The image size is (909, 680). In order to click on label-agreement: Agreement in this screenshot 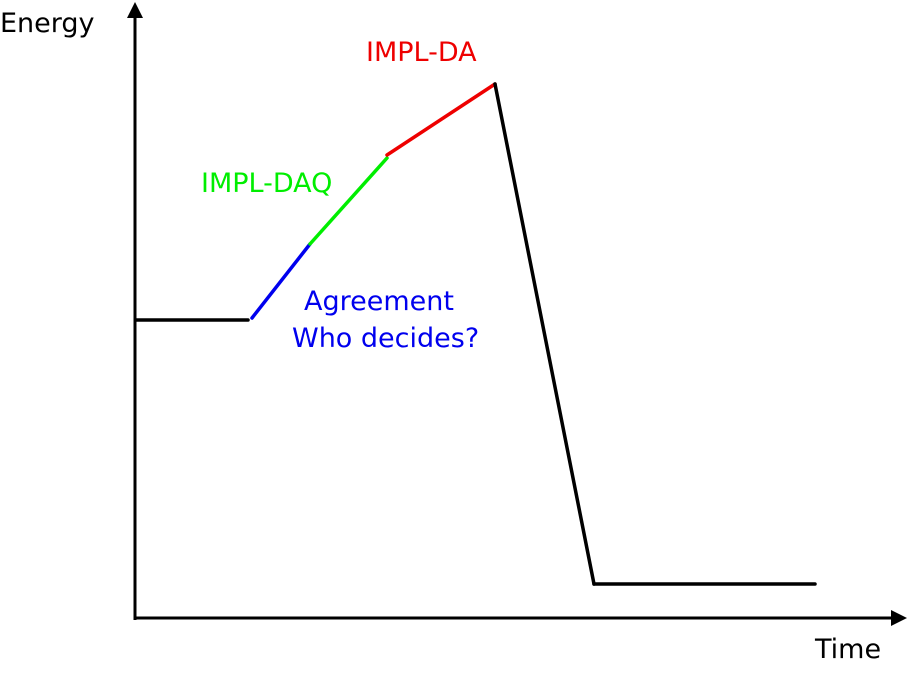, I will do `click(379, 301)`.